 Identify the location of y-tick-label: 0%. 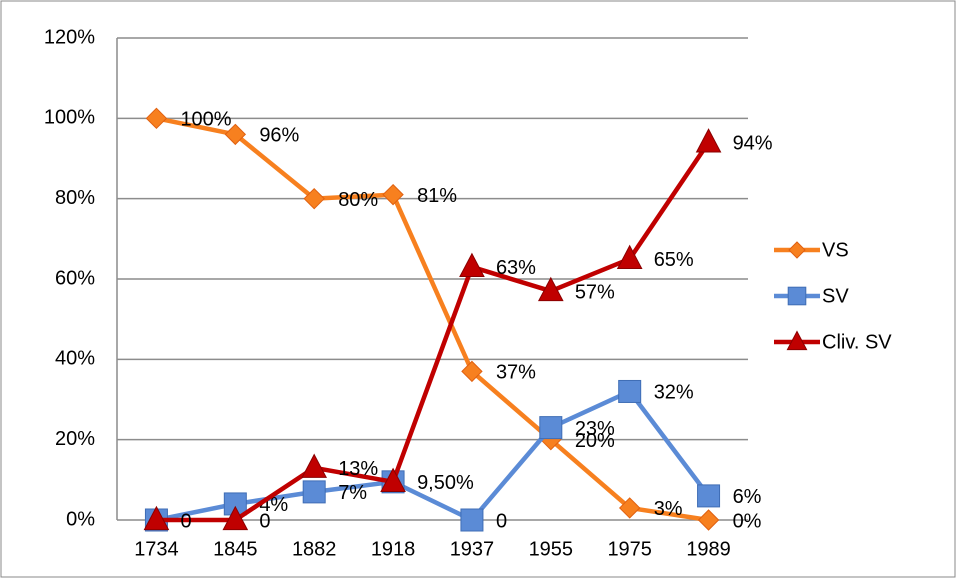
(80, 519).